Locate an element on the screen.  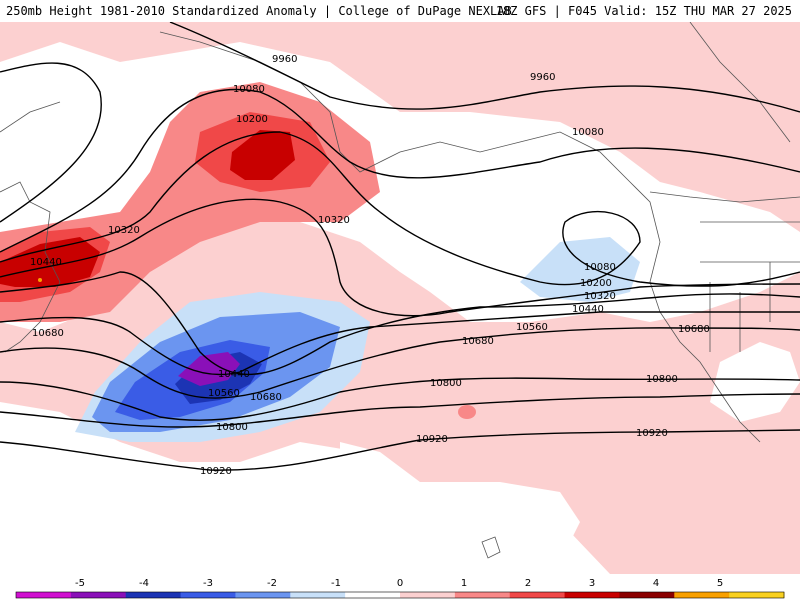
negative-anomaly-max is located at coordinates (209, 369).